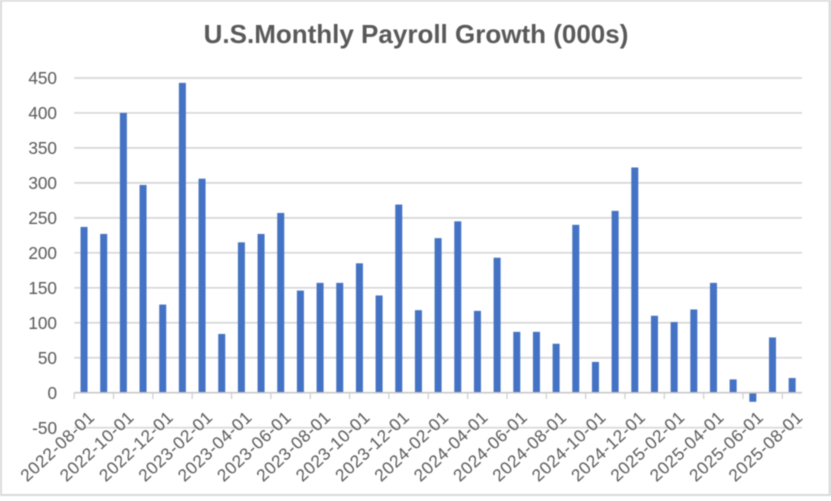 The image size is (831, 501). What do you see at coordinates (42, 113) in the screenshot?
I see `svg-text: 400` at bounding box center [42, 113].